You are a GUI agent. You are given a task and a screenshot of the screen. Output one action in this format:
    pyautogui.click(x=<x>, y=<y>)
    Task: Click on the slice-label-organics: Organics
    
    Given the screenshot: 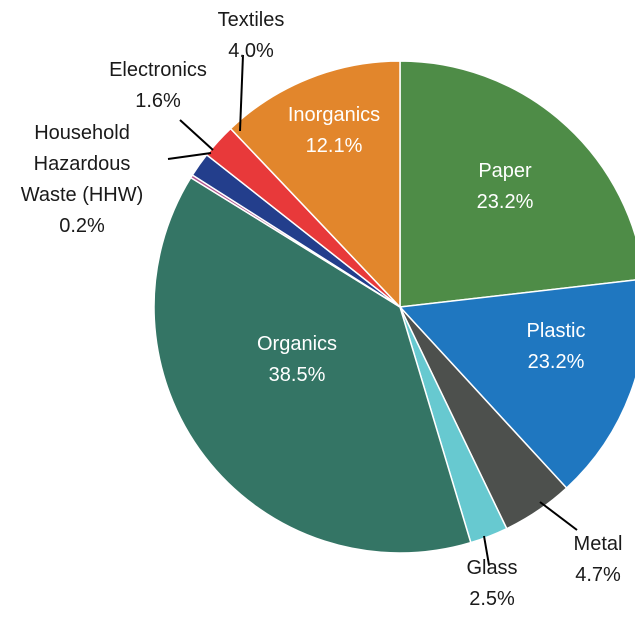 What is the action you would take?
    pyautogui.click(x=297, y=344)
    